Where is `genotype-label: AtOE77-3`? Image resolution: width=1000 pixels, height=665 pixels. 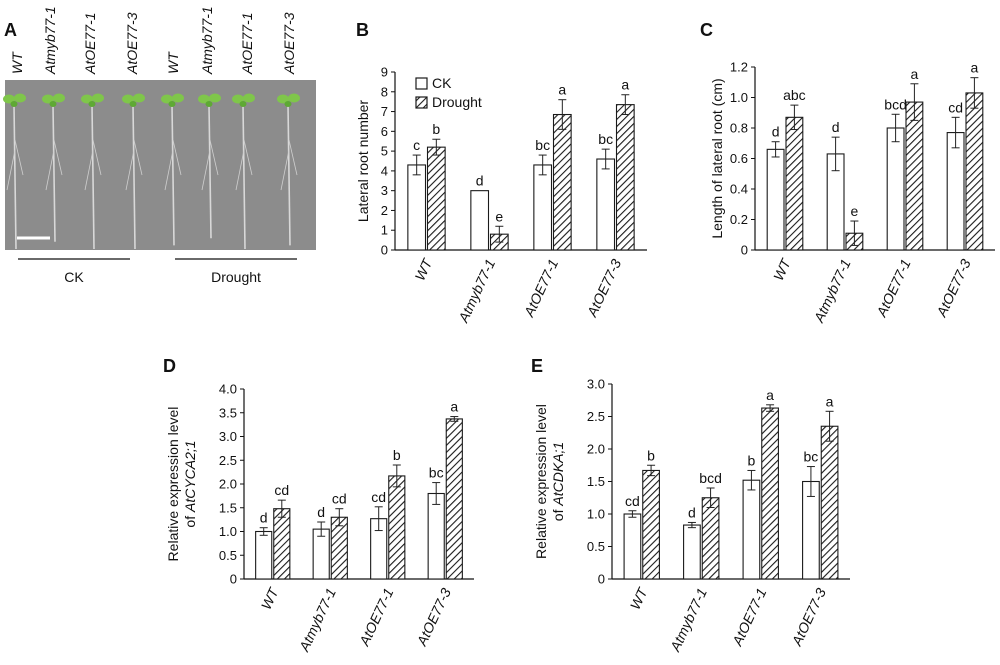 genotype-label: AtOE77-3 is located at coordinates (289, 43).